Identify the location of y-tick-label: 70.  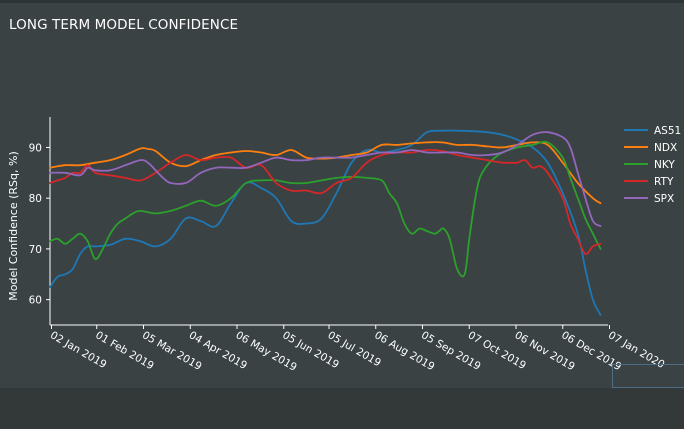
(35, 250).